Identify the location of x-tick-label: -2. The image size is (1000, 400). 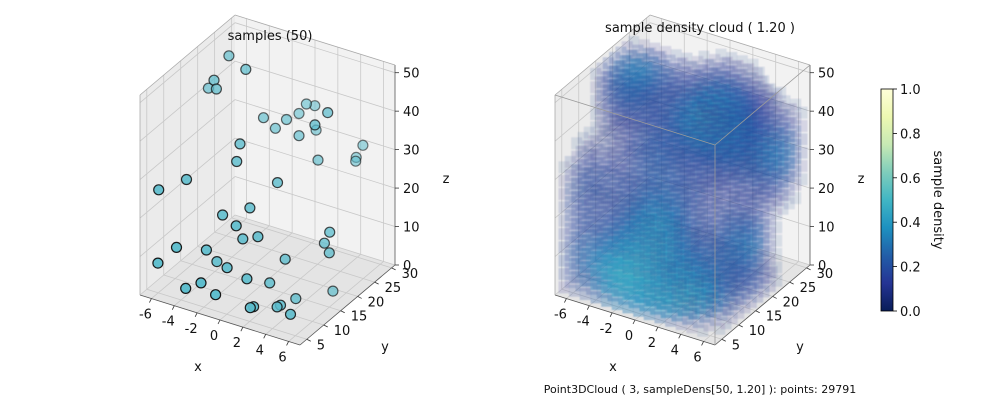
(191, 329).